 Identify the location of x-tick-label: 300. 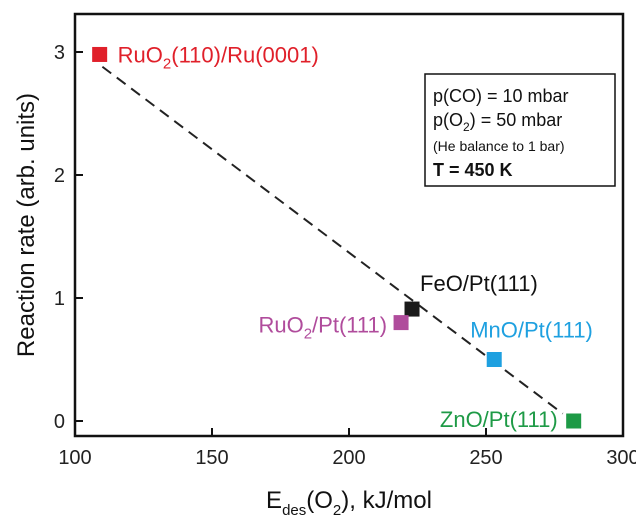
(621, 458).